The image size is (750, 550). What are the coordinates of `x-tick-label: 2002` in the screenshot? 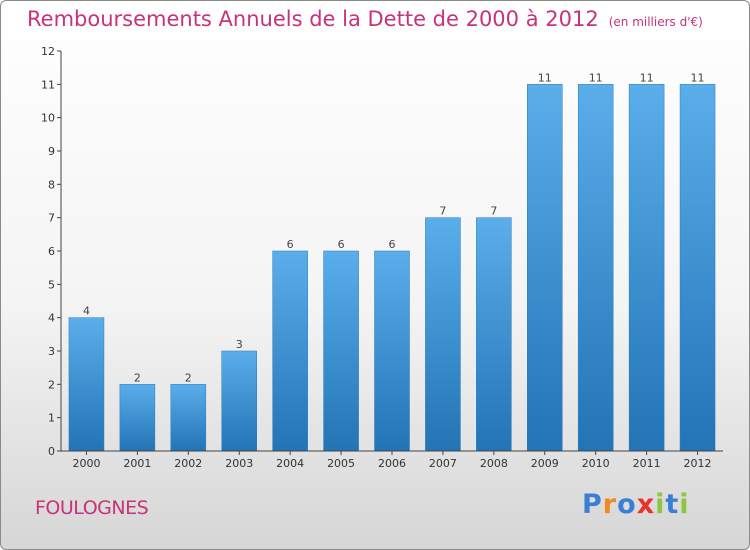 It's located at (188, 463).